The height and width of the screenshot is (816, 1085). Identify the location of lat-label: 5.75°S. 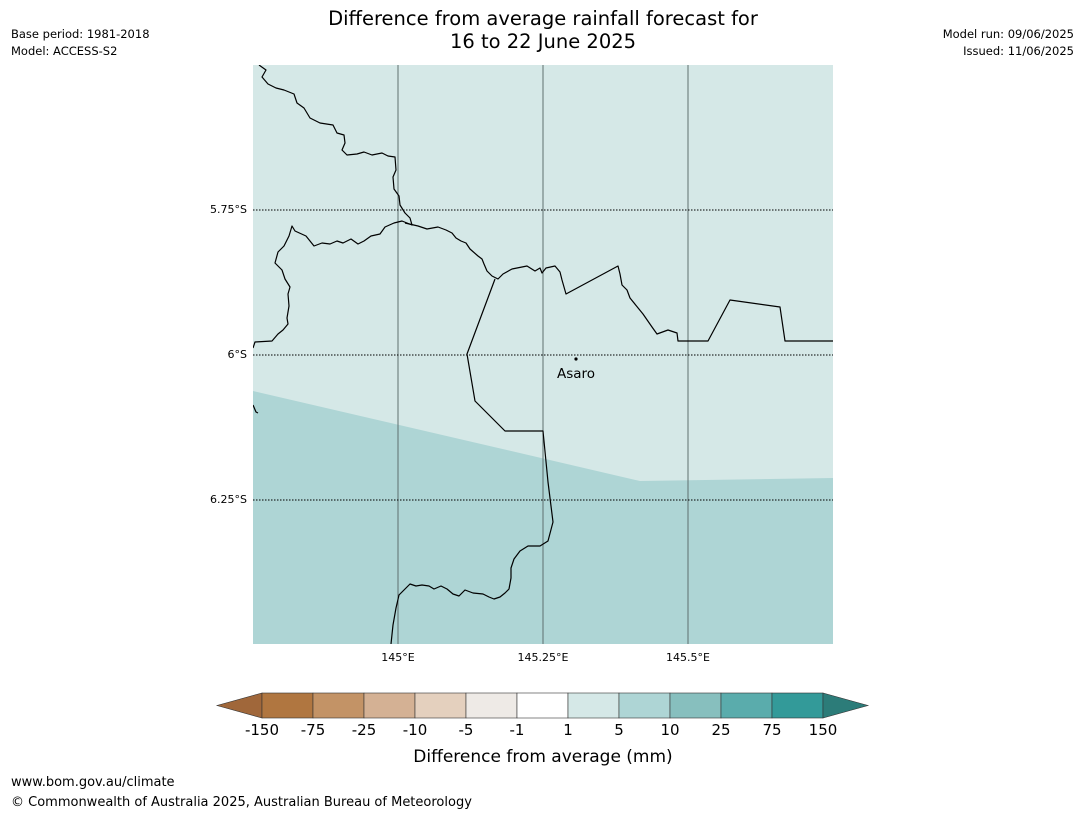
(228, 209).